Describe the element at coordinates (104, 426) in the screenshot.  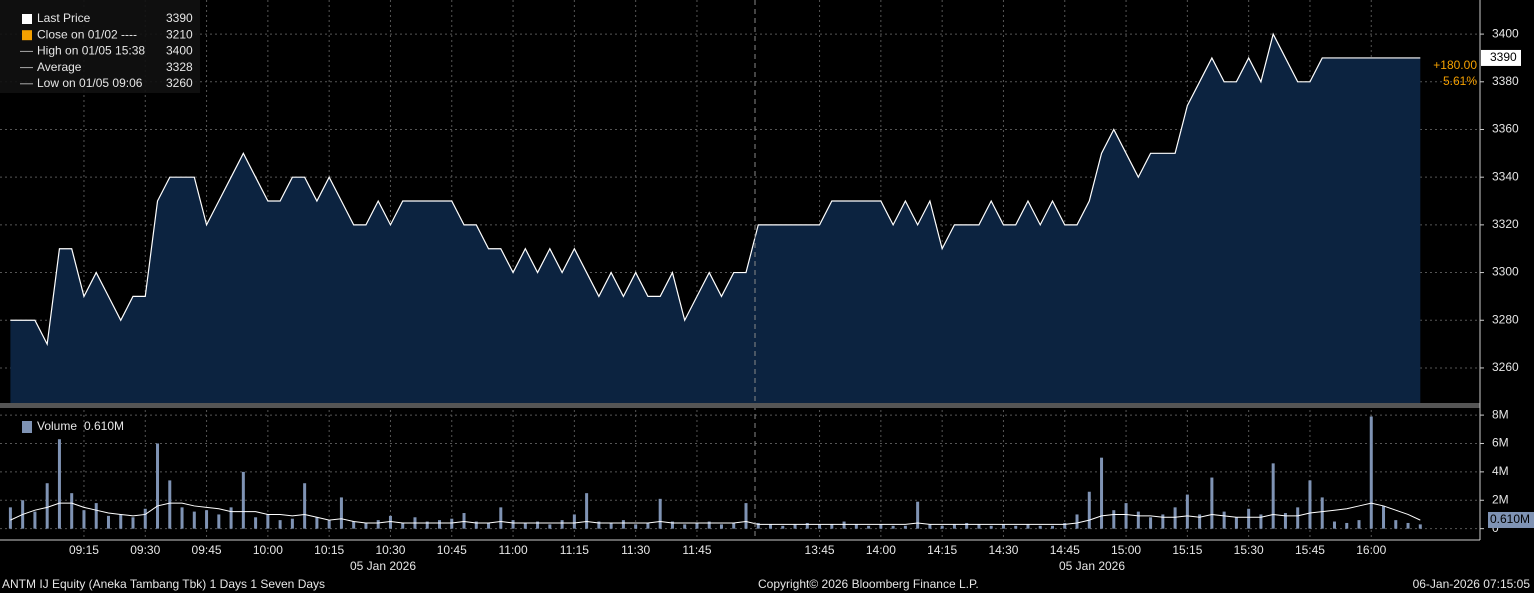
I see `legend-value: 0.610M` at that location.